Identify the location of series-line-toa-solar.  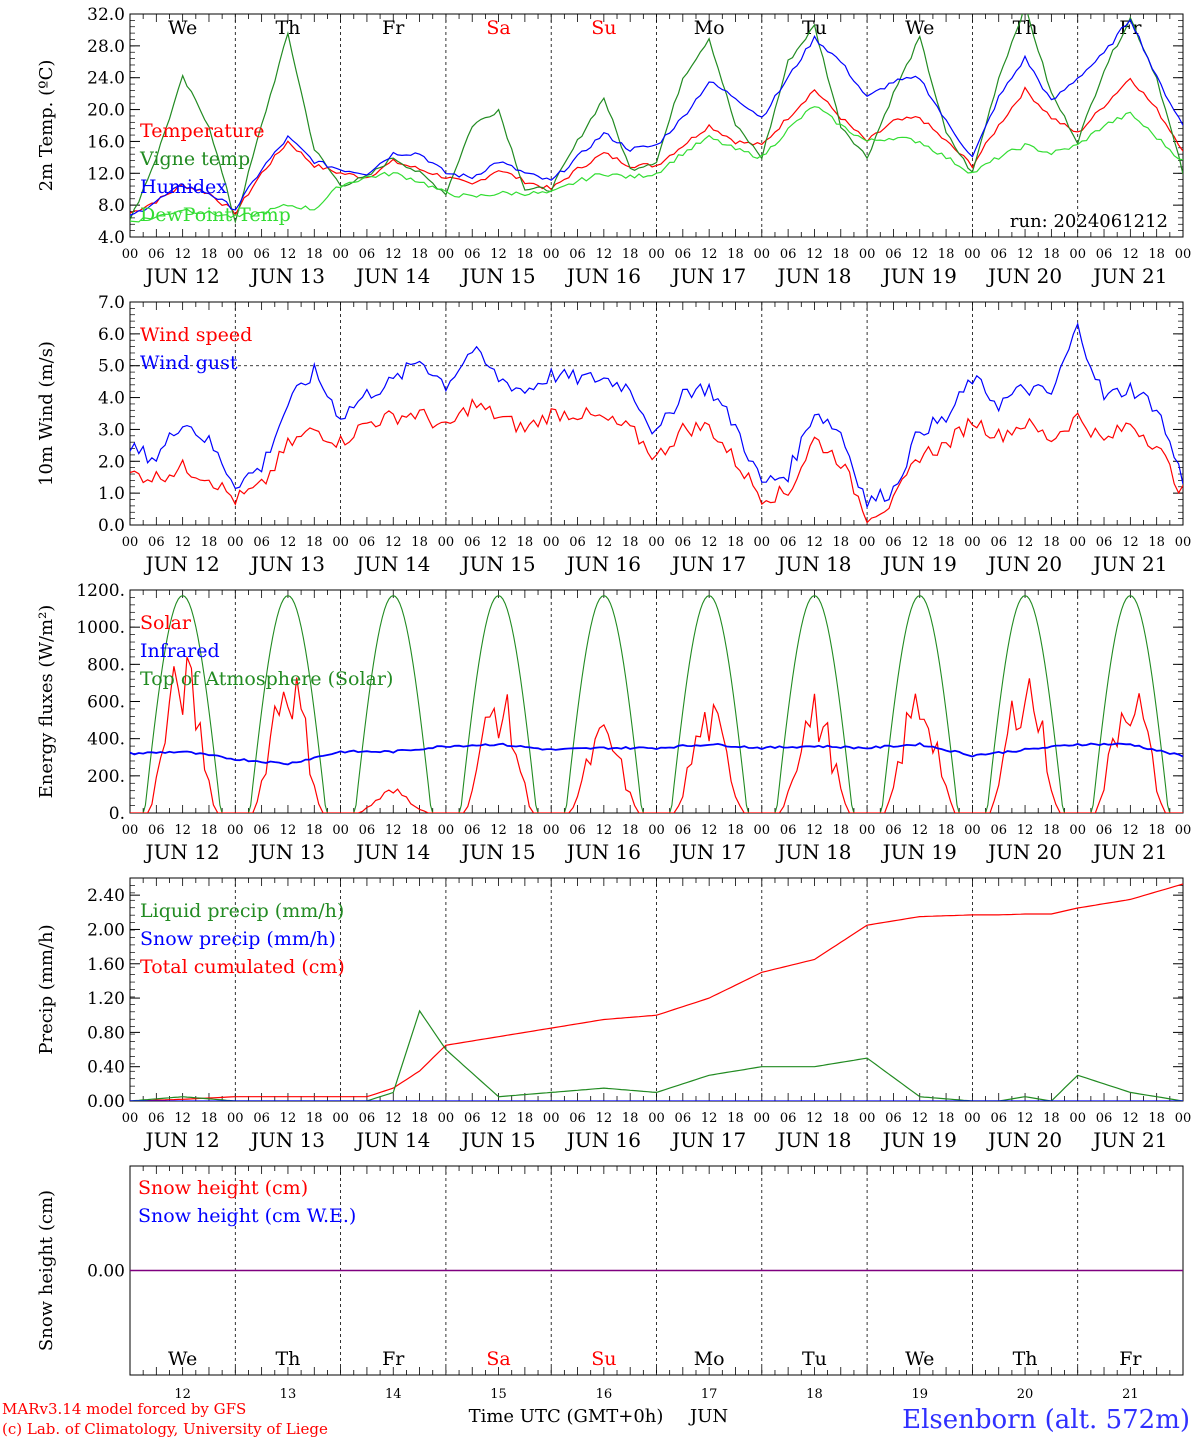
(656, 704).